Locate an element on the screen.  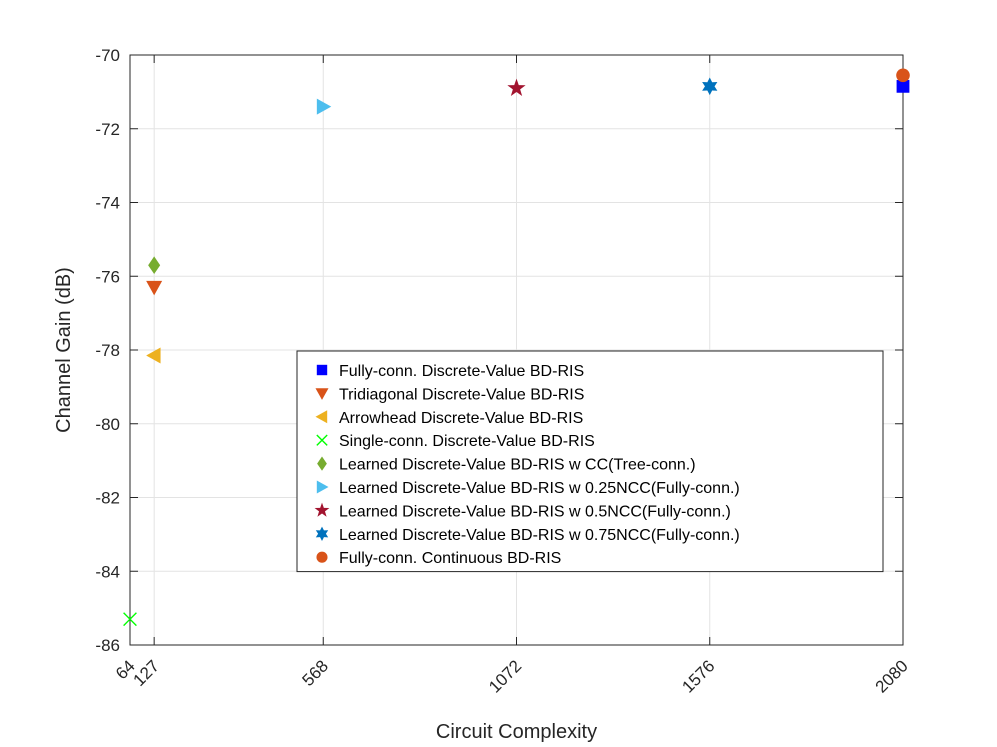
data-point-triangle-down is located at coordinates (154, 288).